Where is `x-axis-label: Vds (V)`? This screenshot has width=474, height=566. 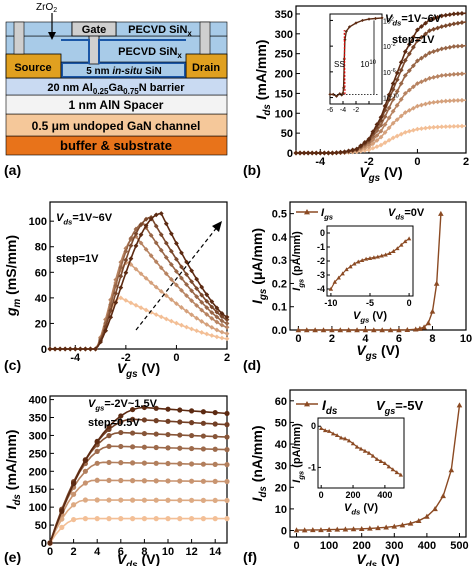 x-axis-label: Vds (V) is located at coordinates (138, 558).